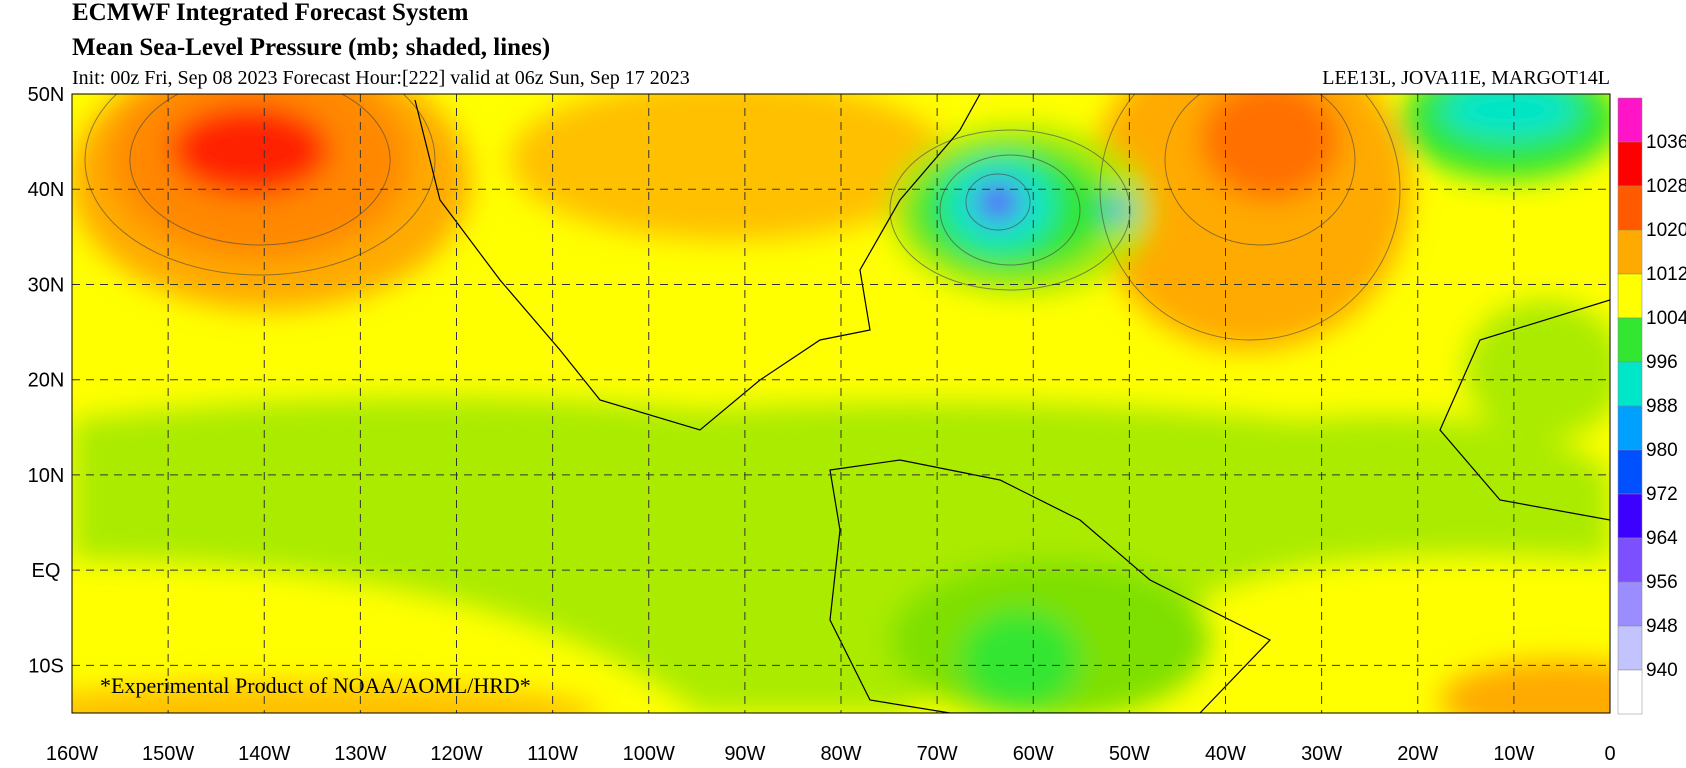  What do you see at coordinates (1666, 274) in the screenshot?
I see `colorbar-label: 1012` at bounding box center [1666, 274].